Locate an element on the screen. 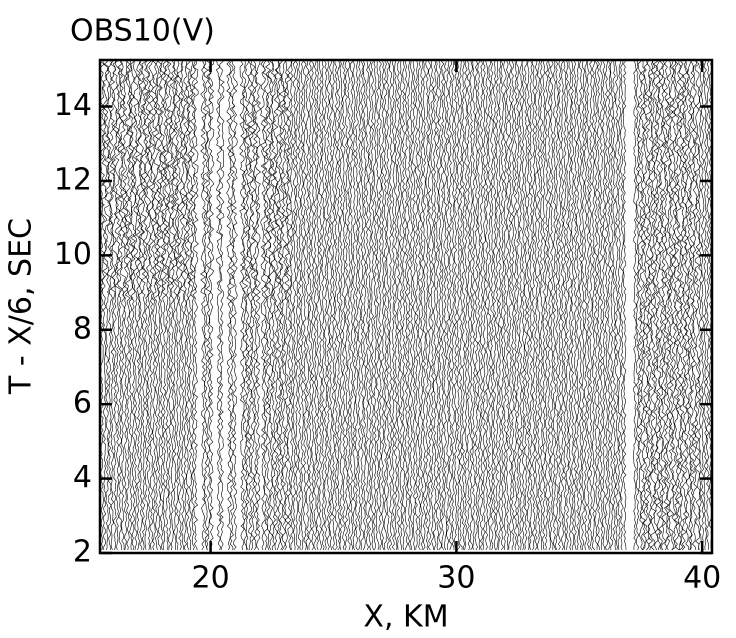  x-axis-label: X, KM is located at coordinates (405, 617).